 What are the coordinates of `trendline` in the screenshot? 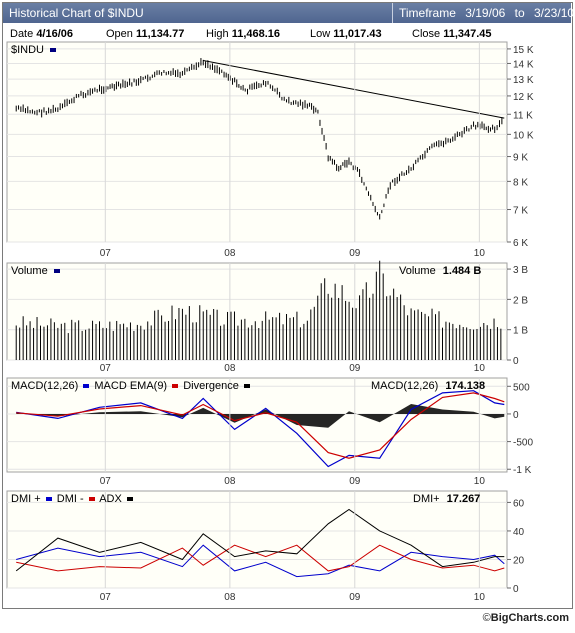 It's located at (354, 89).